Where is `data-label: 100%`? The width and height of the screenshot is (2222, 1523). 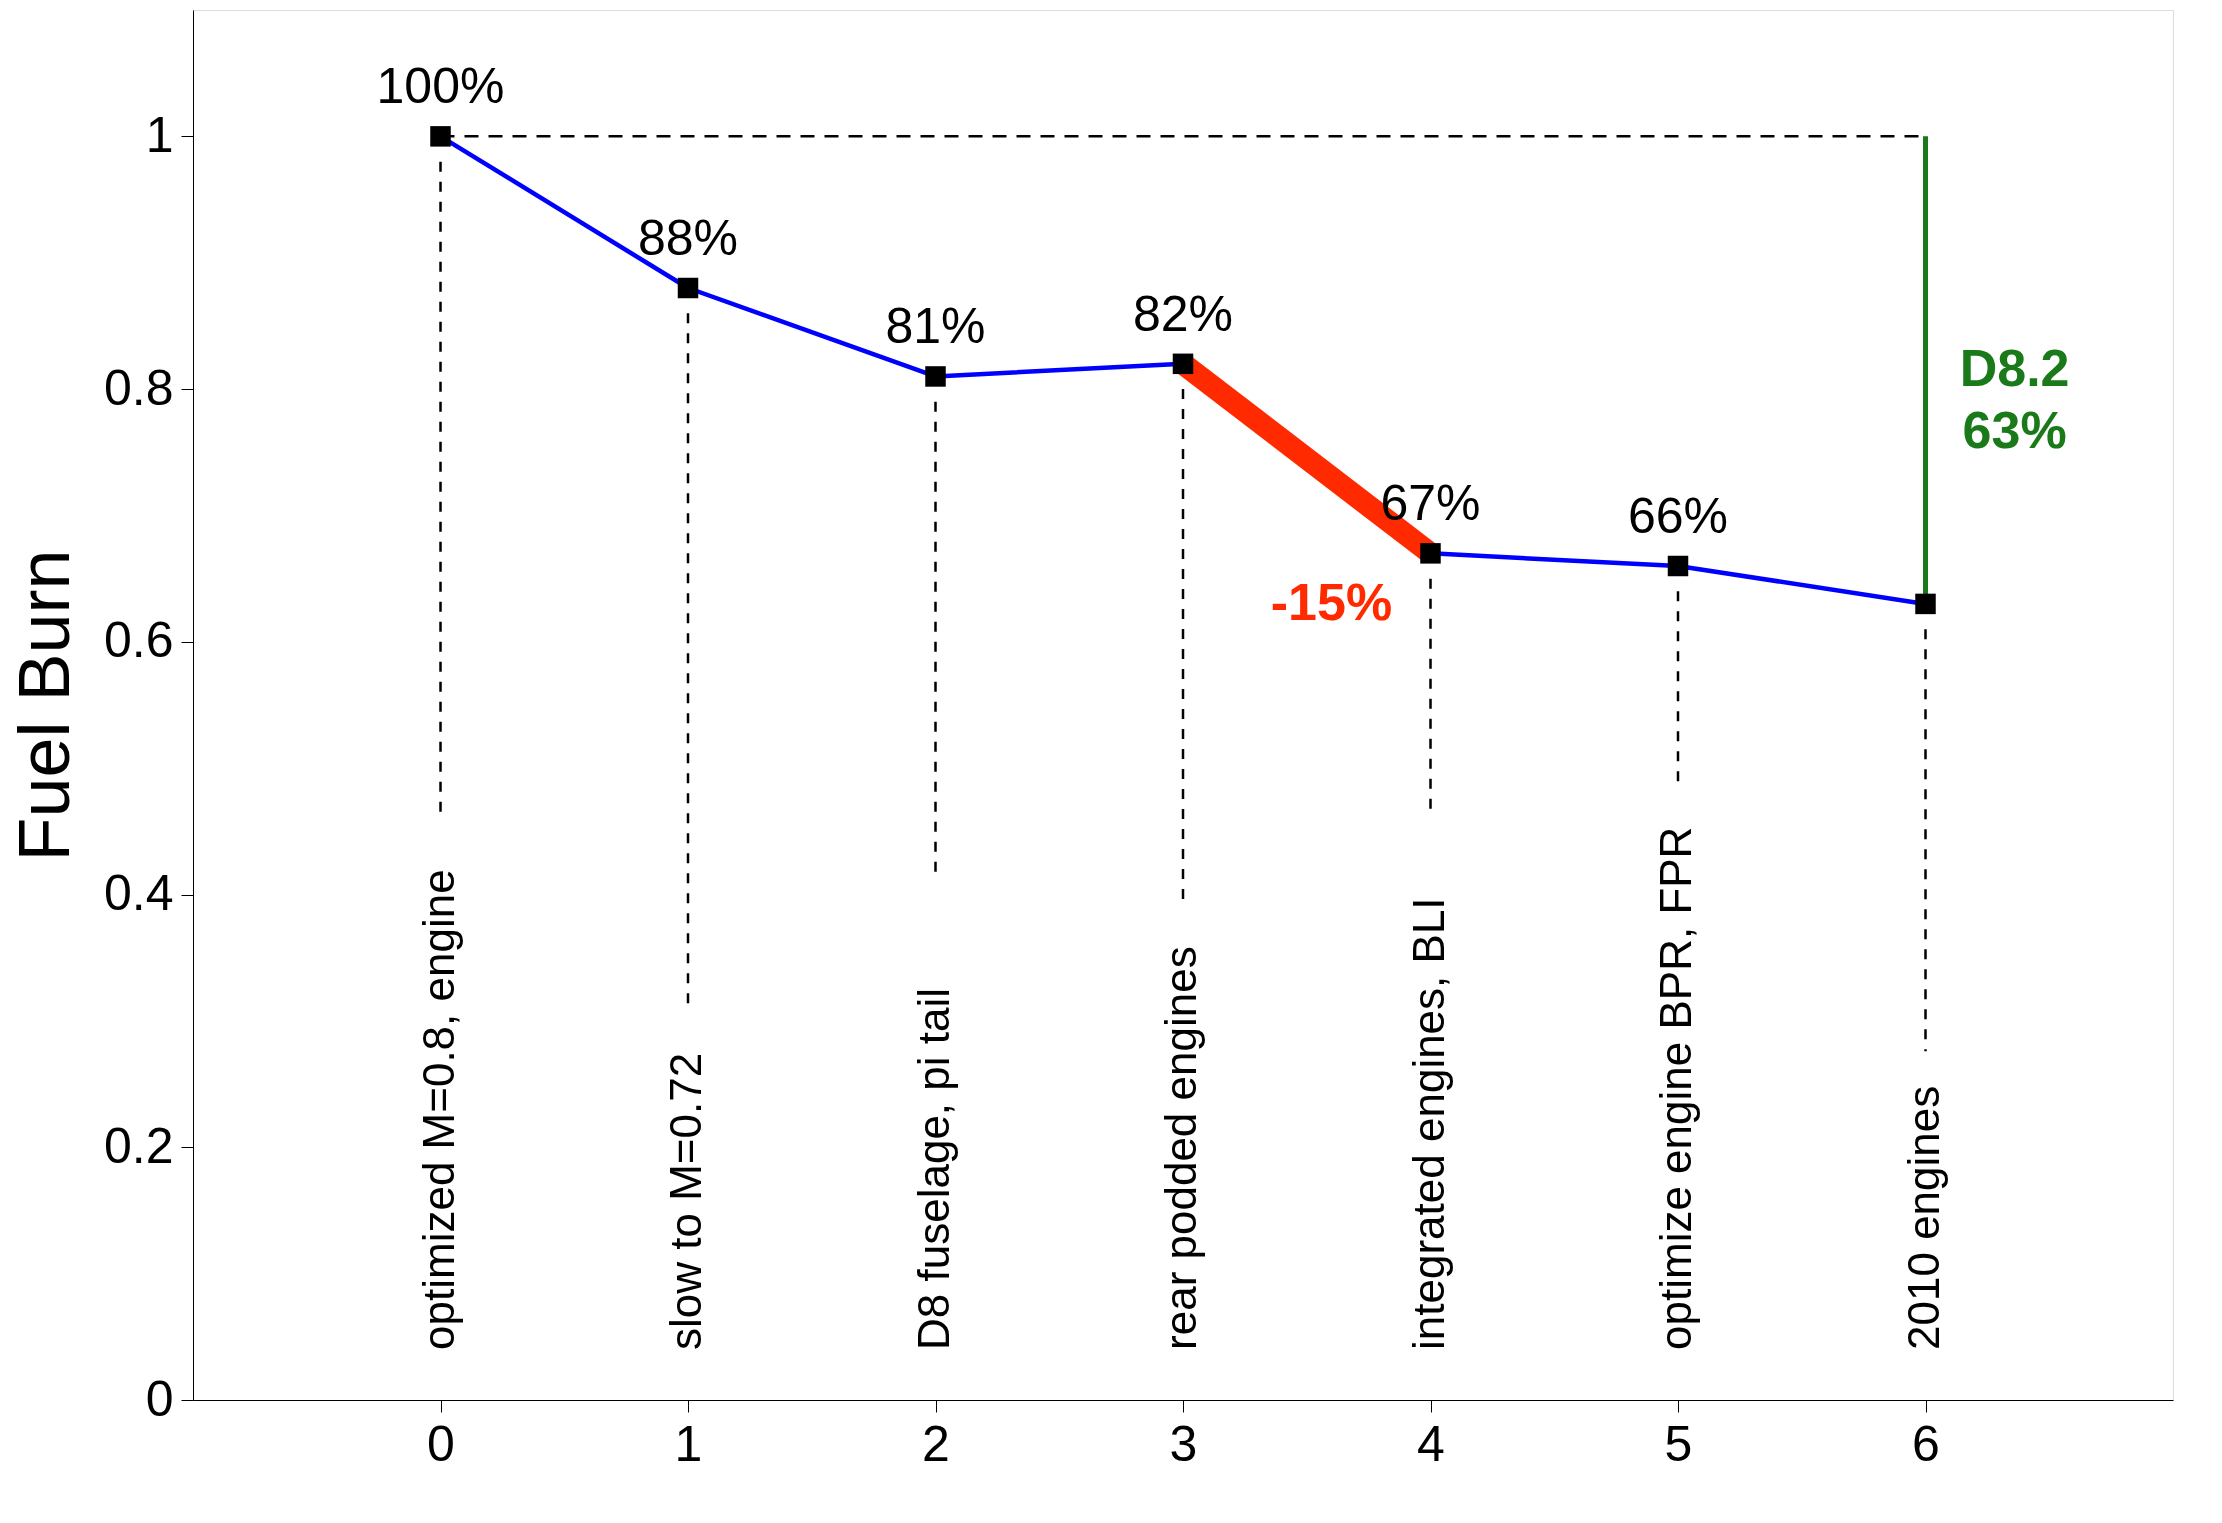
data-label: 100% is located at coordinates (440, 86).